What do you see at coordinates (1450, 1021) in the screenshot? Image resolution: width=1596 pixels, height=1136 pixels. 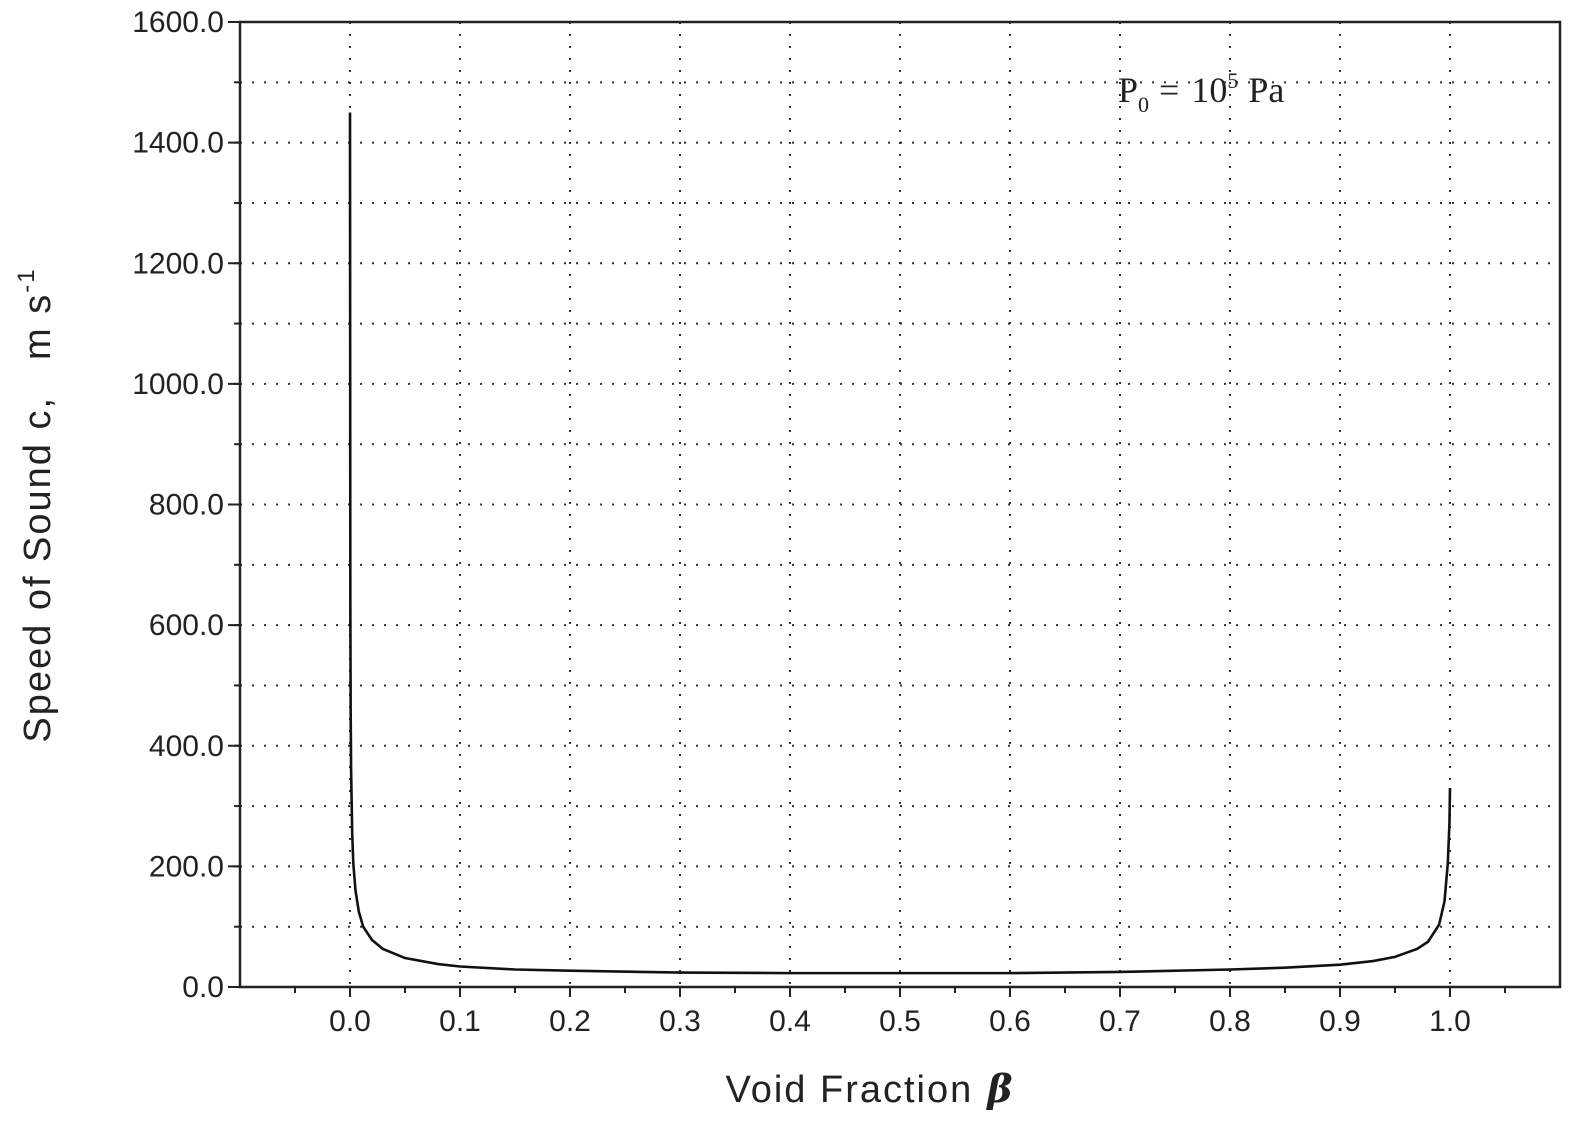 I see `x-tick-label: 1.0` at bounding box center [1450, 1021].